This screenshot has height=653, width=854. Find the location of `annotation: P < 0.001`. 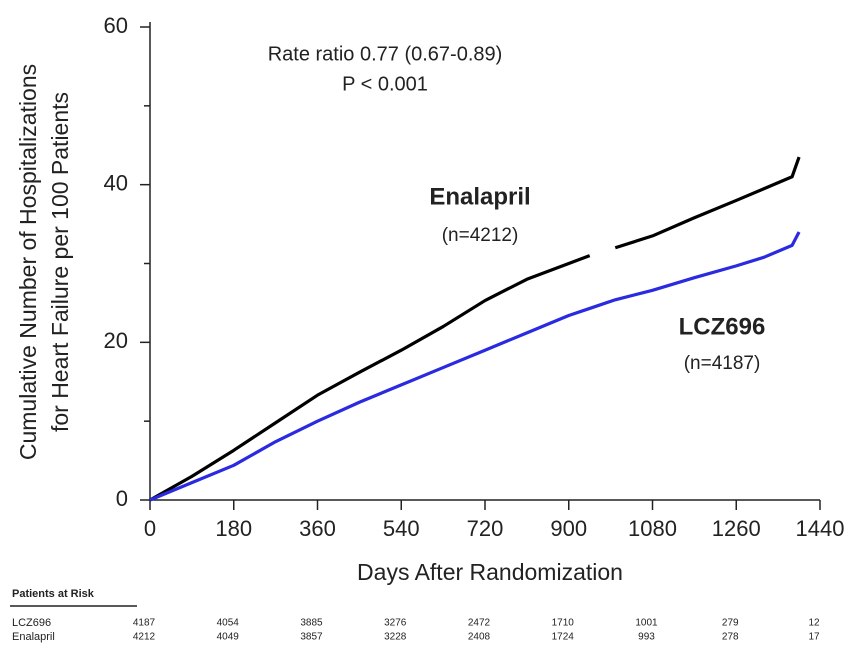

annotation: P < 0.001 is located at coordinates (385, 84).